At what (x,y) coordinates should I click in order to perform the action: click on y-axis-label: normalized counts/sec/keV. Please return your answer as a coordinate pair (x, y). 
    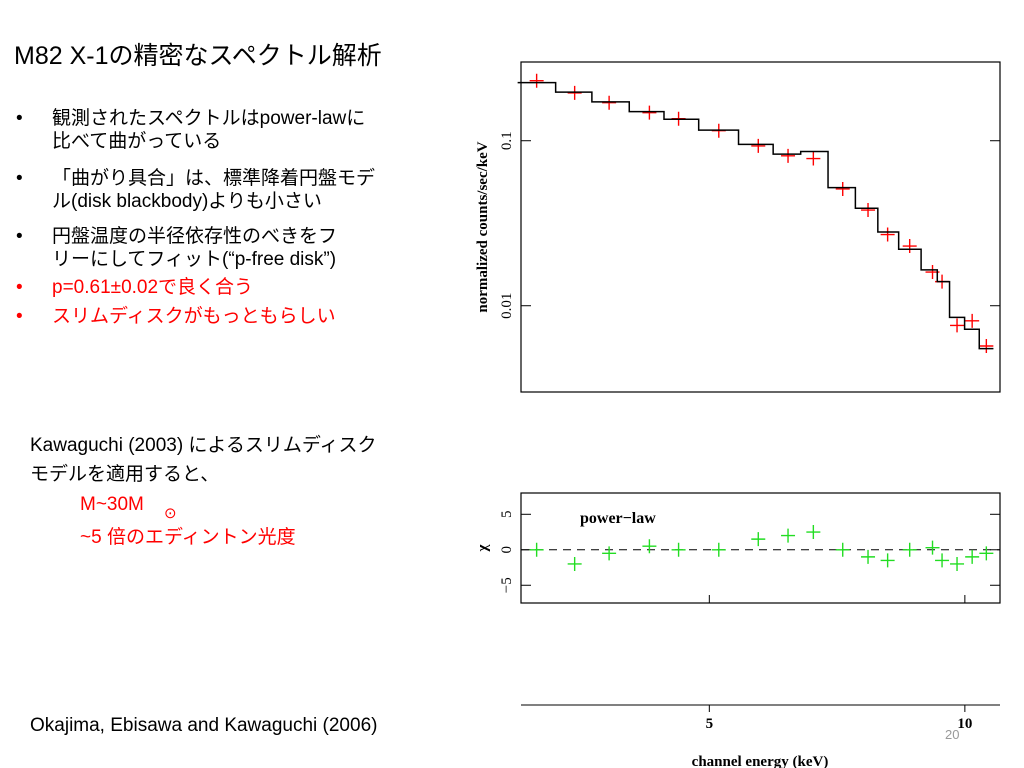
    Looking at the image, I should click on (483, 226).